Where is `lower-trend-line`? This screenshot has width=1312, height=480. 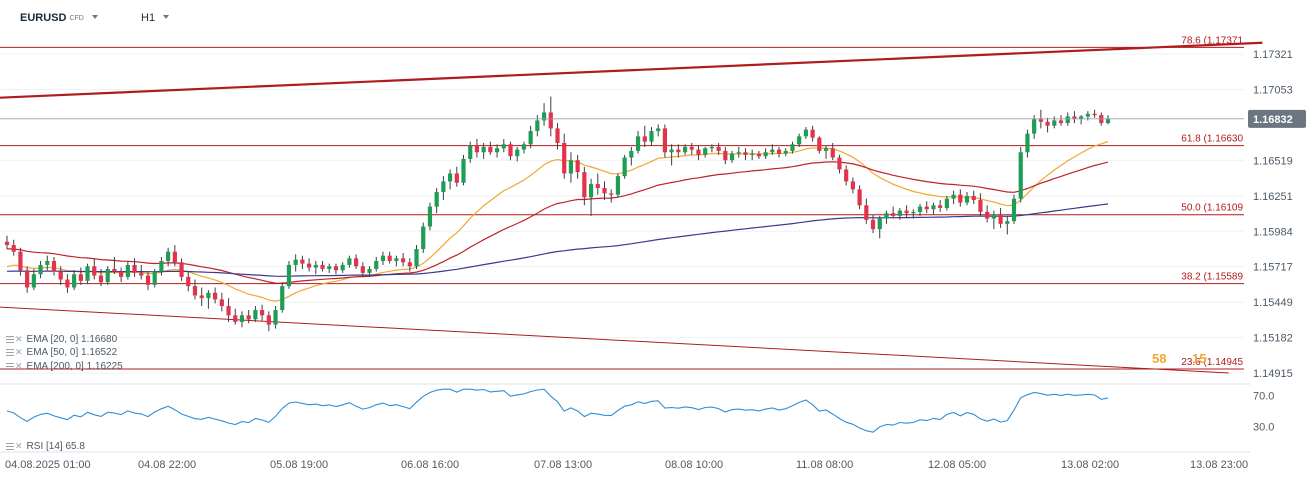
lower-trend-line is located at coordinates (614, 340).